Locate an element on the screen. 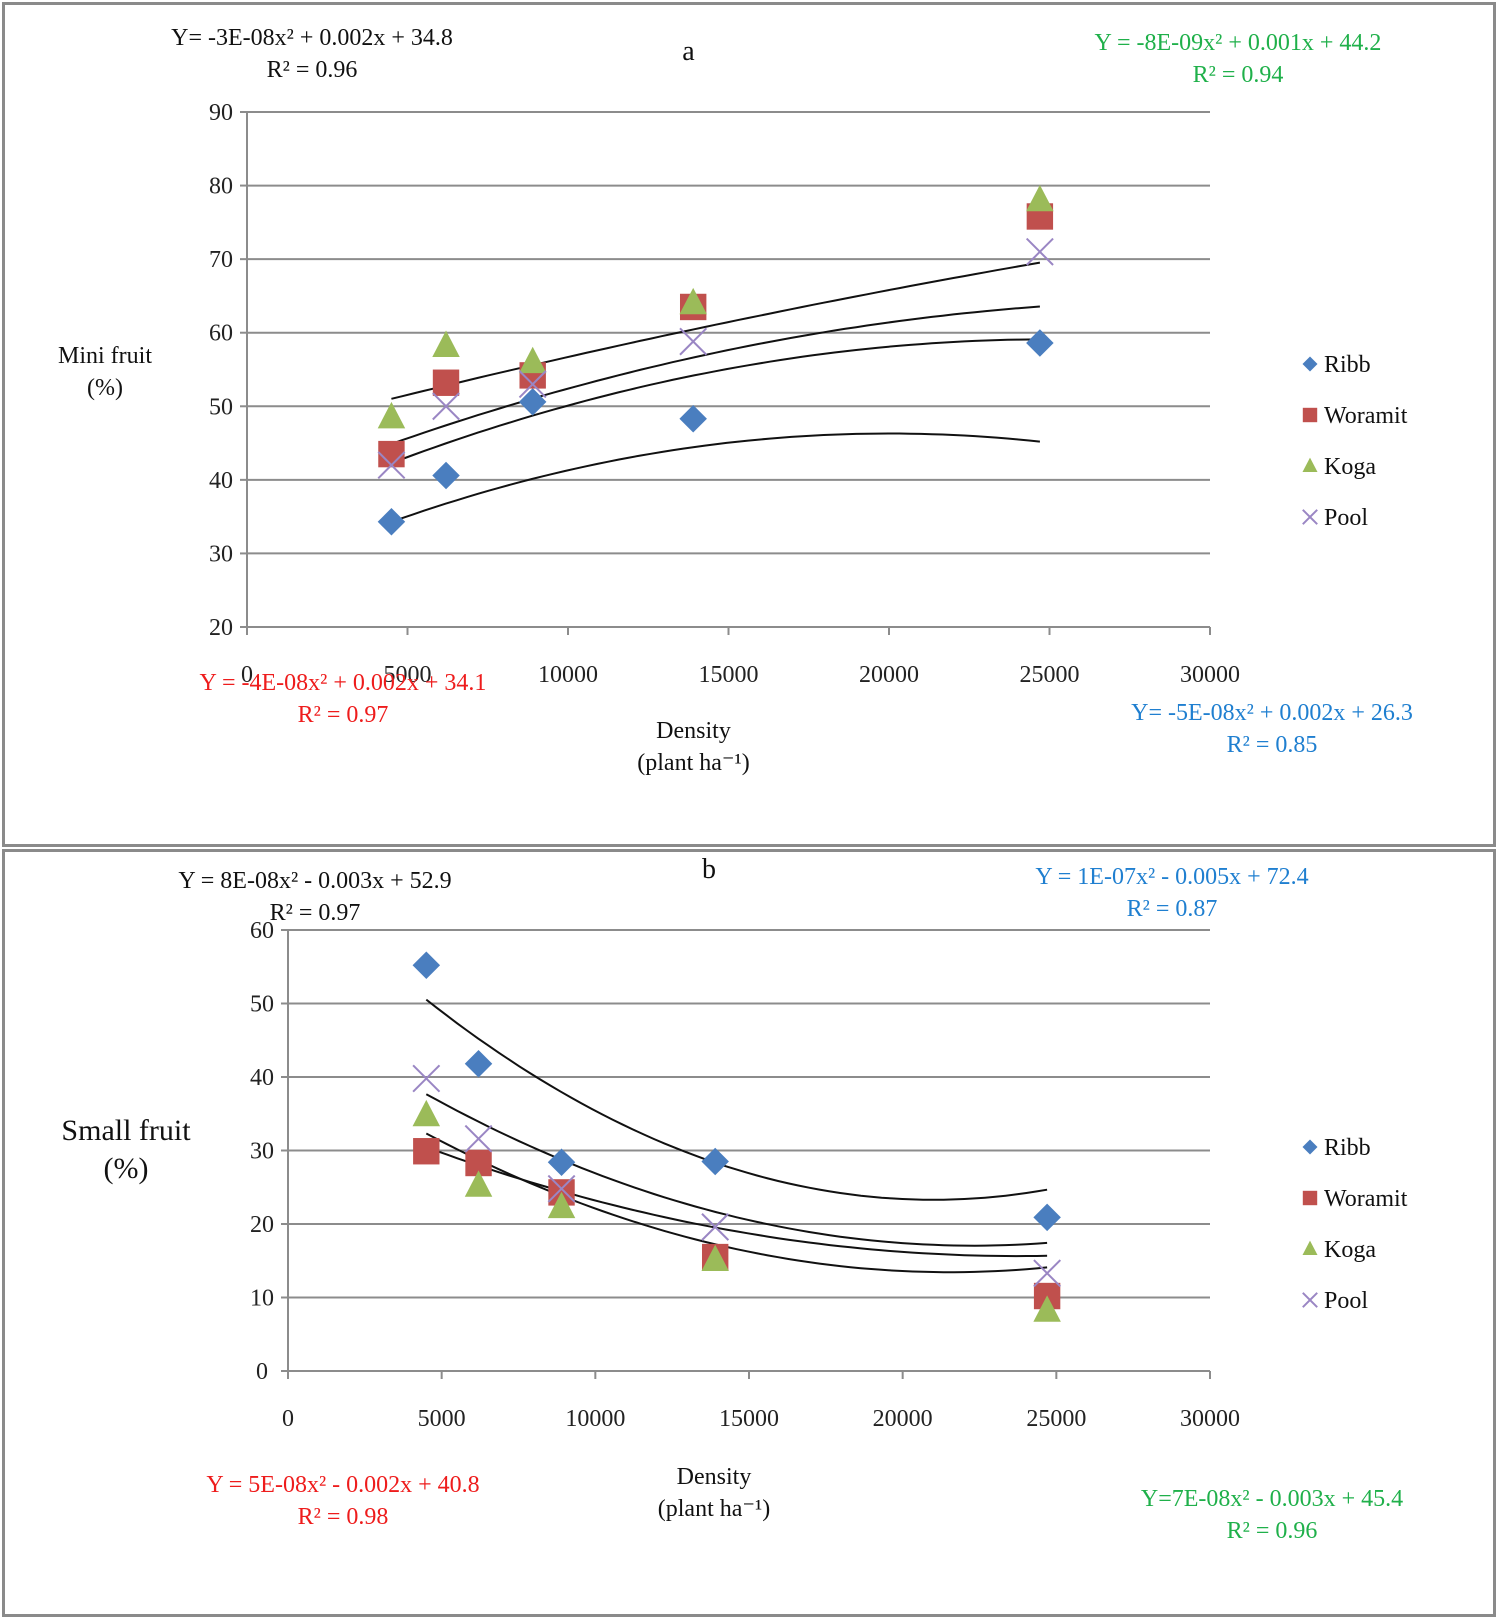 The height and width of the screenshot is (1619, 1500). chart-b-trend-equation-koga: Y=7E-08x² - 0.003x + 45.4 is located at coordinates (1272, 1499).